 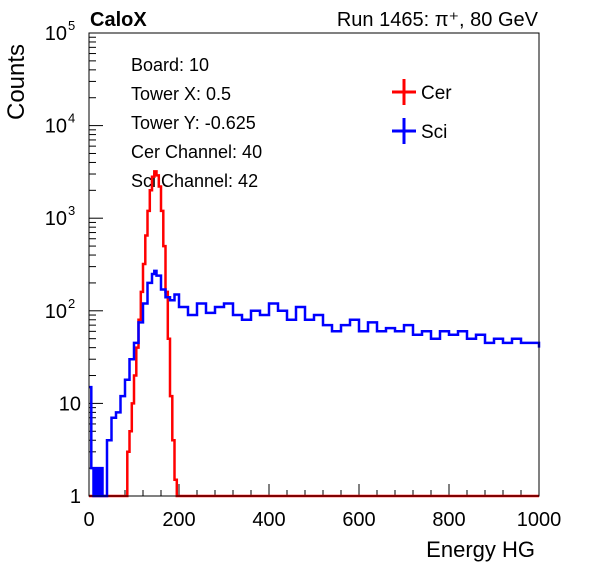 I want to click on legend: Cer Sci, so click(x=422, y=111).